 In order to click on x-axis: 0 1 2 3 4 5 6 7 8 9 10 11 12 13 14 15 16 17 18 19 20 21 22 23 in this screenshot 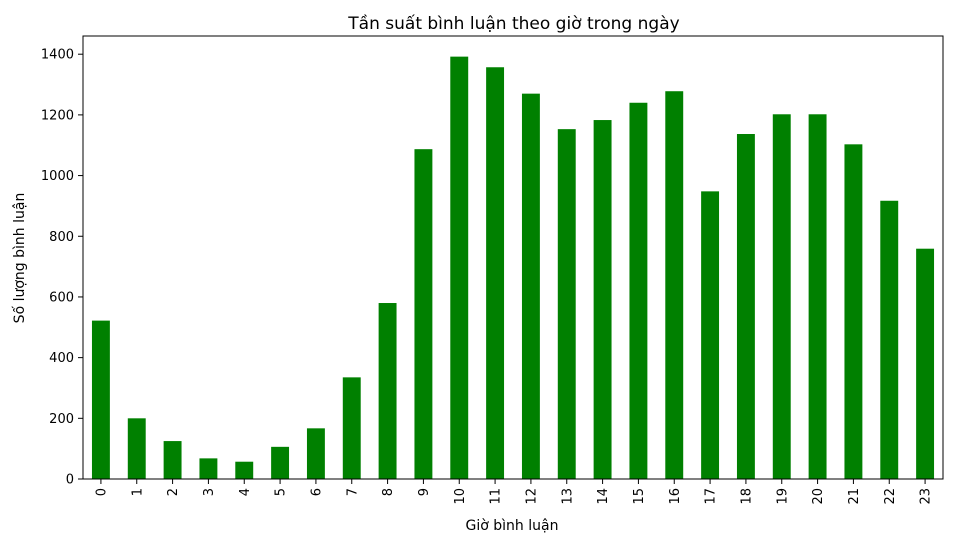, I will do `click(514, 492)`.